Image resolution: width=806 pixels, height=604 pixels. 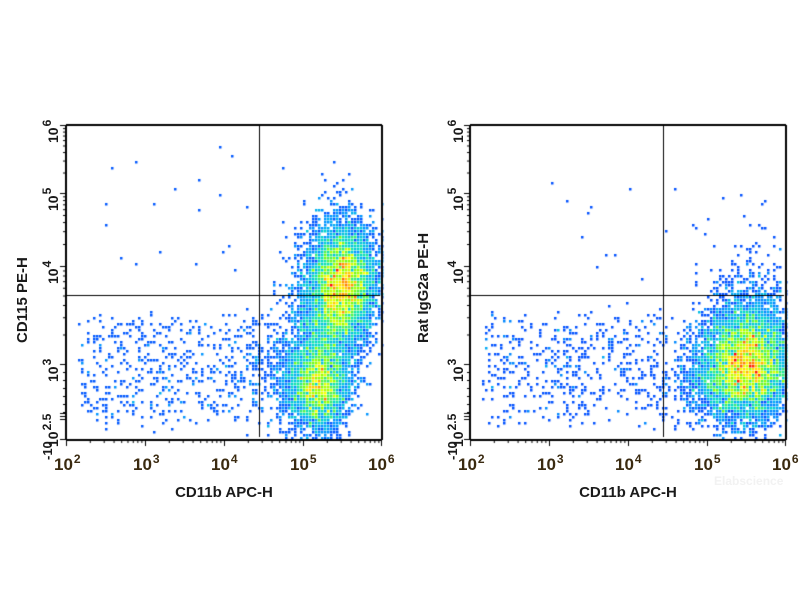 I want to click on y-tick-neg10: -10, so click(x=47, y=450).